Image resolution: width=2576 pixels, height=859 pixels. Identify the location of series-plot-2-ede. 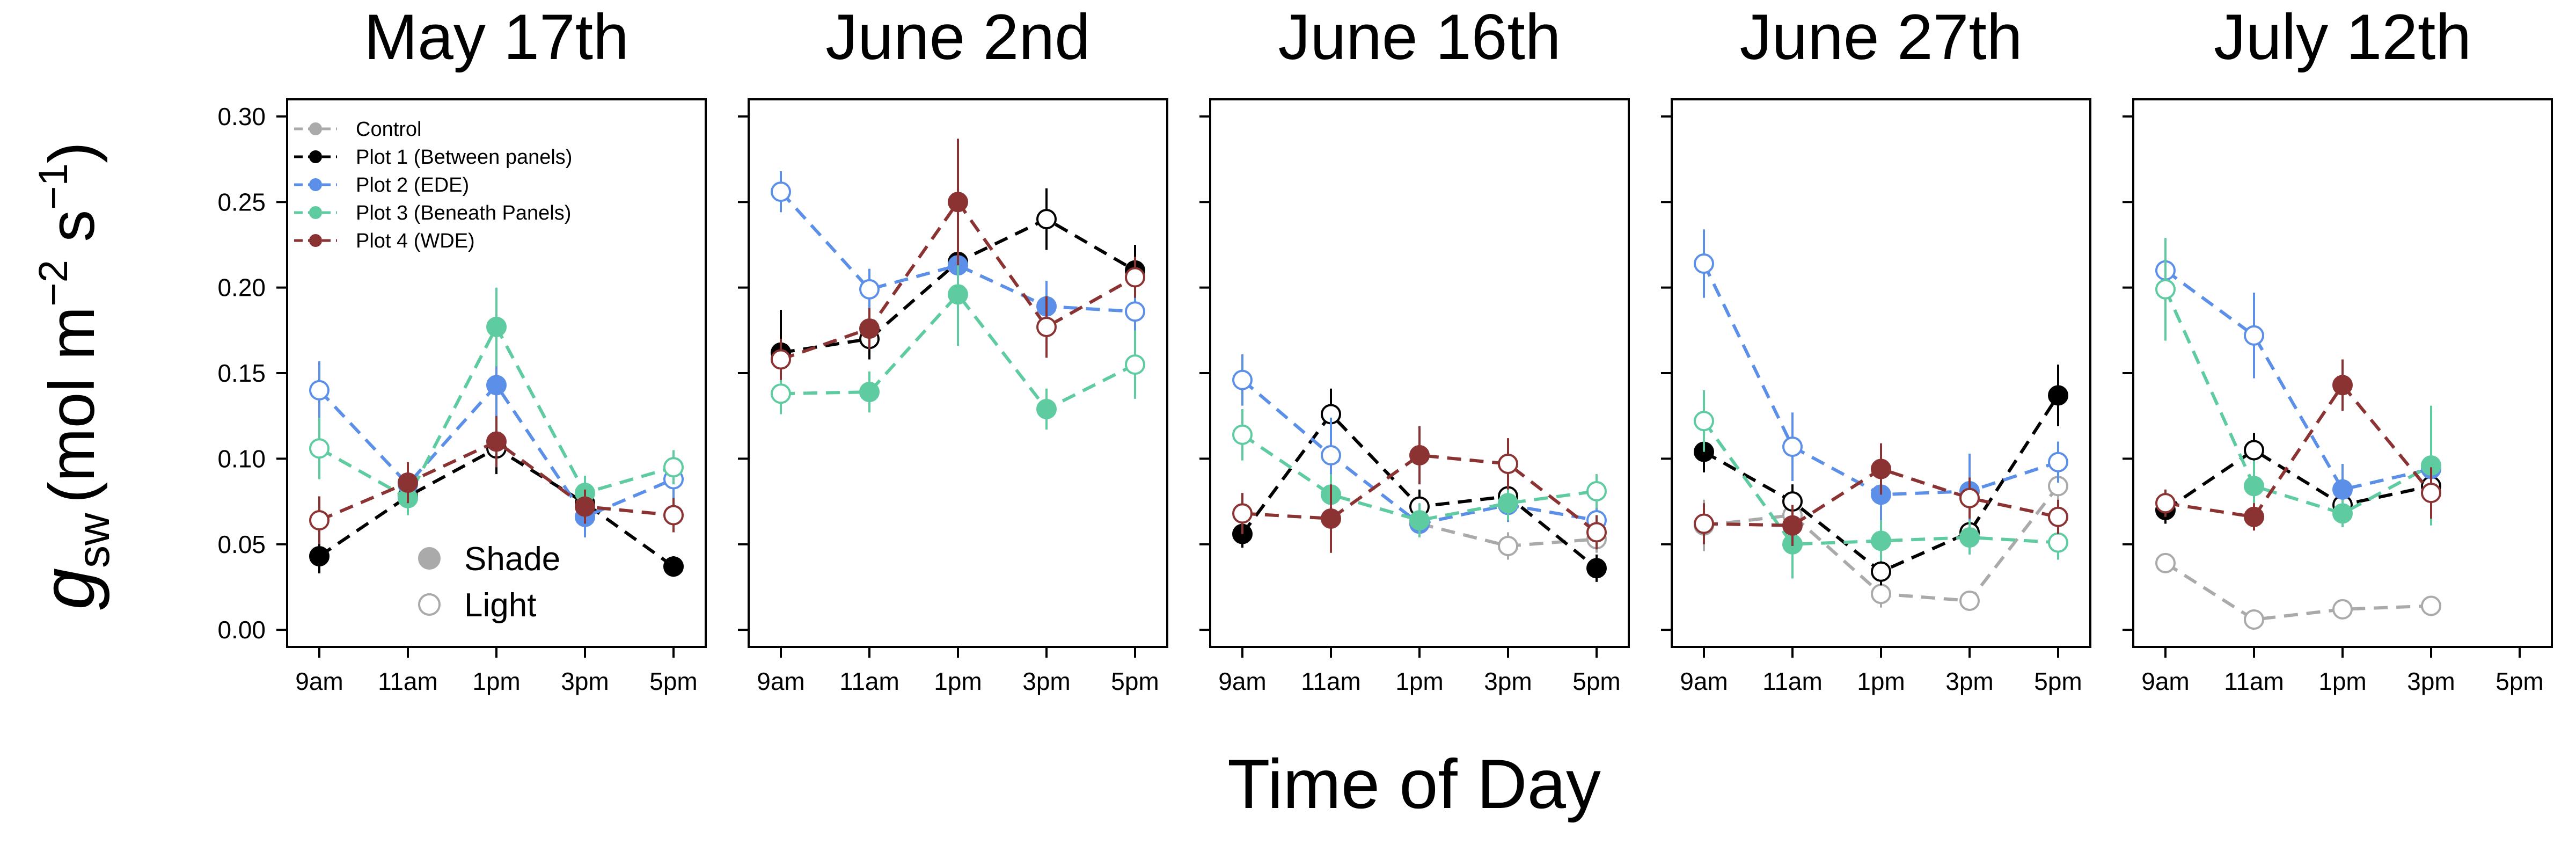
(2298, 377).